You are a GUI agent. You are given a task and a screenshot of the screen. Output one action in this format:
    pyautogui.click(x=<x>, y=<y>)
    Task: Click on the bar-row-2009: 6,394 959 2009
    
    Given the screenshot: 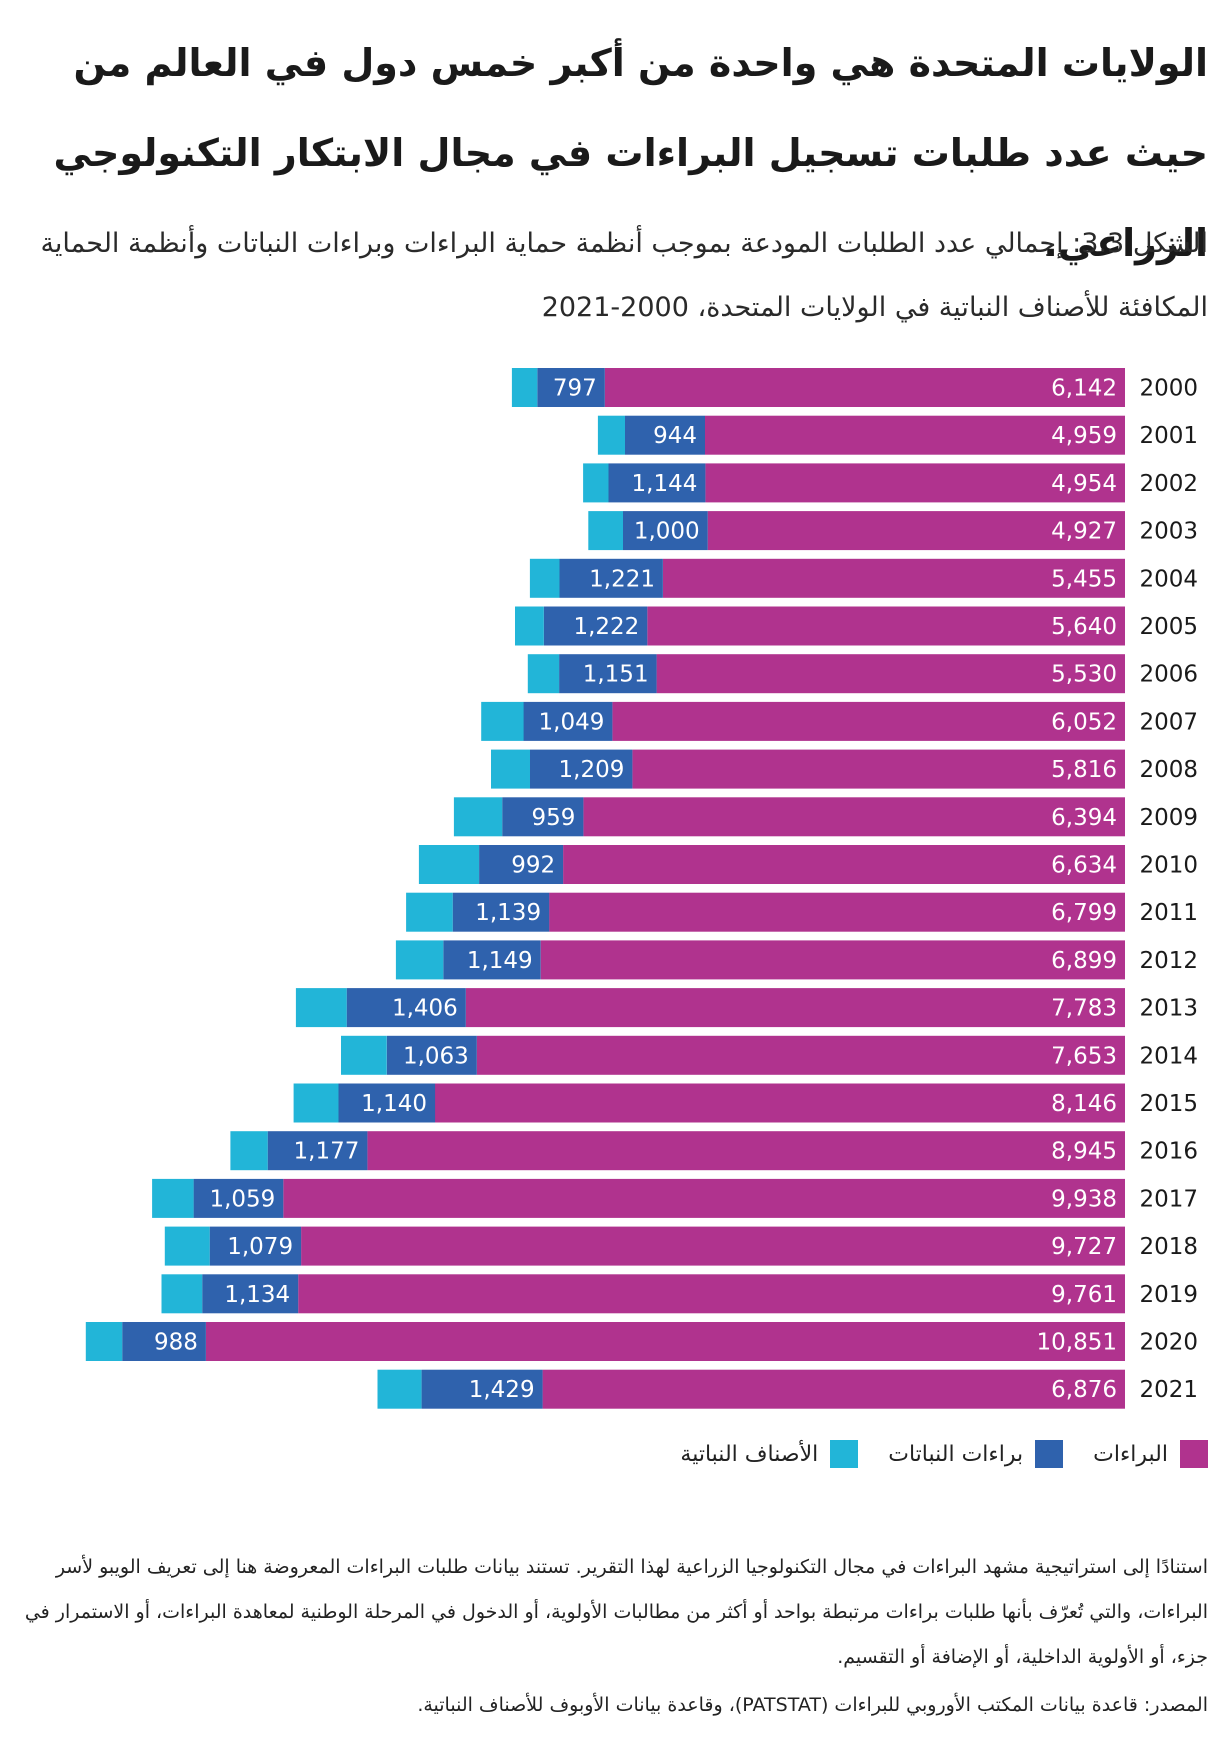 What is the action you would take?
    pyautogui.click(x=825, y=817)
    